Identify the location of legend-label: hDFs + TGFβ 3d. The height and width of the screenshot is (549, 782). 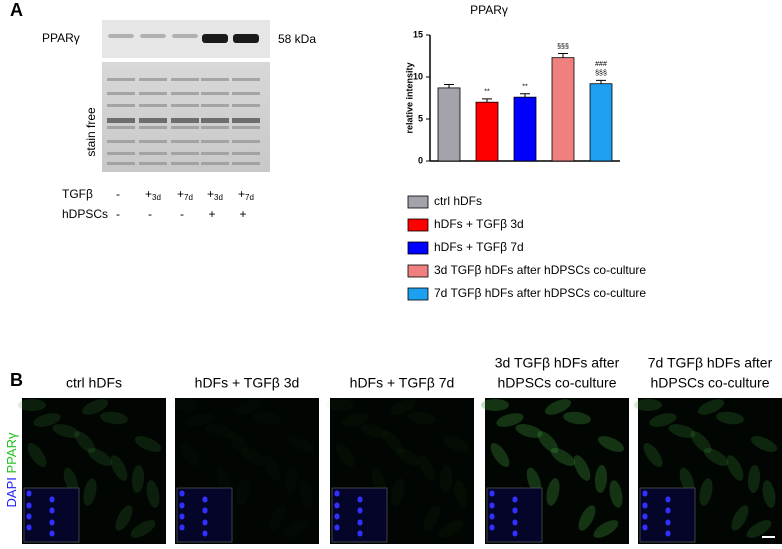
(479, 224).